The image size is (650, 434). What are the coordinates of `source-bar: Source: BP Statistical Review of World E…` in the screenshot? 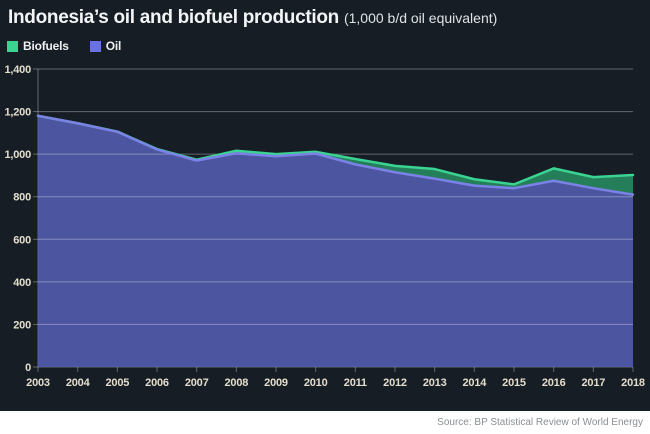 It's located at (325, 422).